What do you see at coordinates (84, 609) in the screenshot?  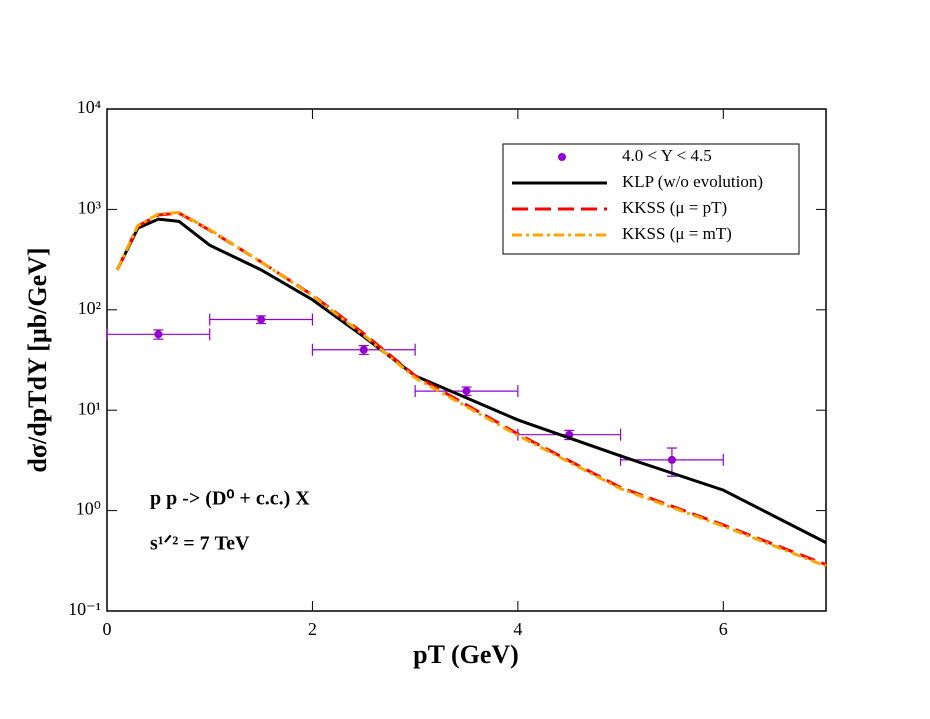 I see `y-tick-label: 10⁻¹` at bounding box center [84, 609].